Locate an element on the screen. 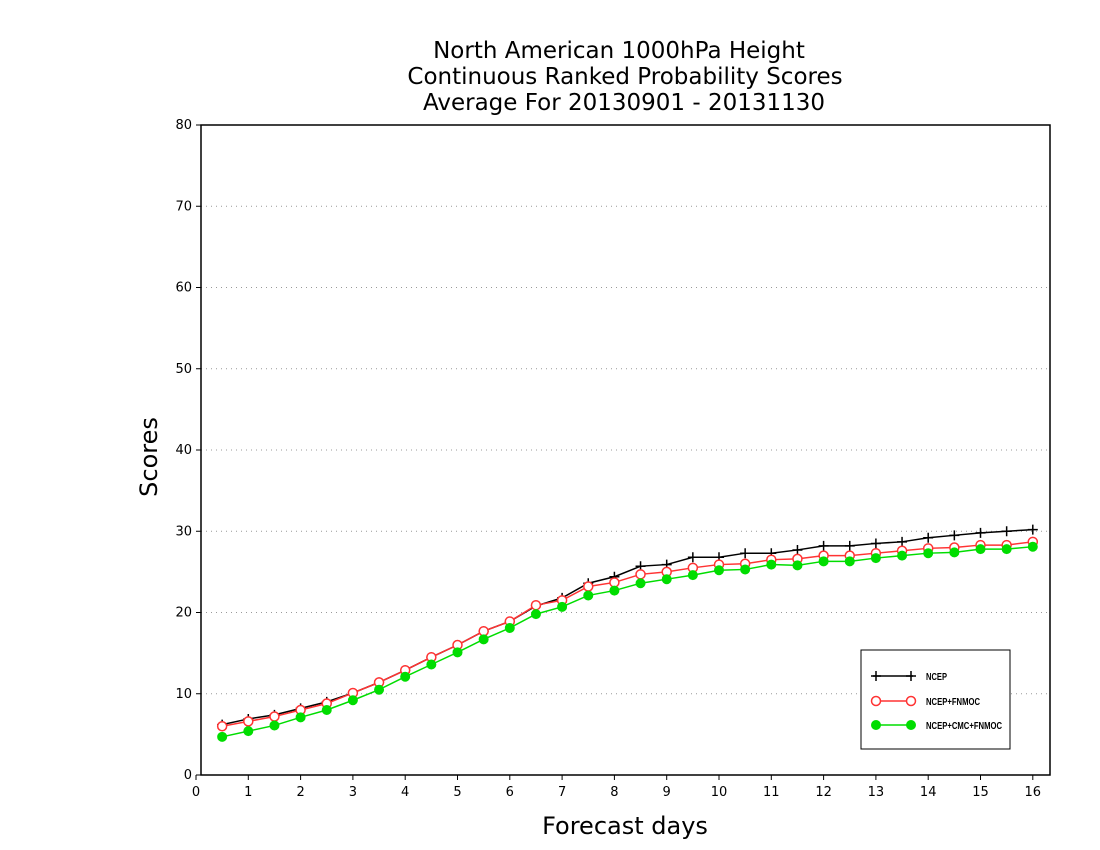  x-tick-label: 2 is located at coordinates (300, 792).